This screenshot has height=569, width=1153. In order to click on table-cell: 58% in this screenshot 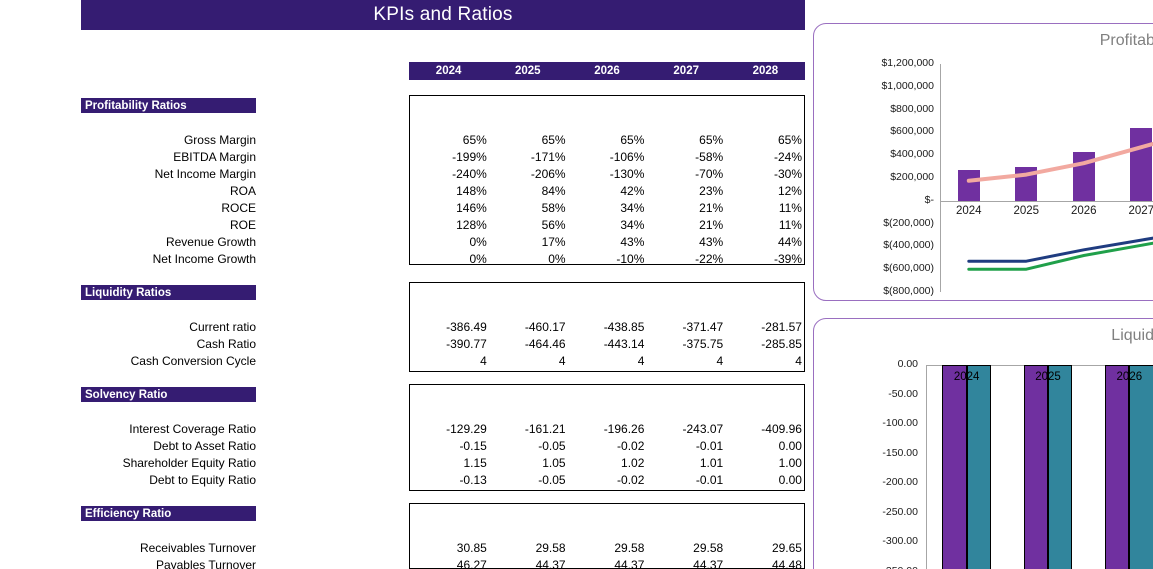, I will do `click(553, 208)`.